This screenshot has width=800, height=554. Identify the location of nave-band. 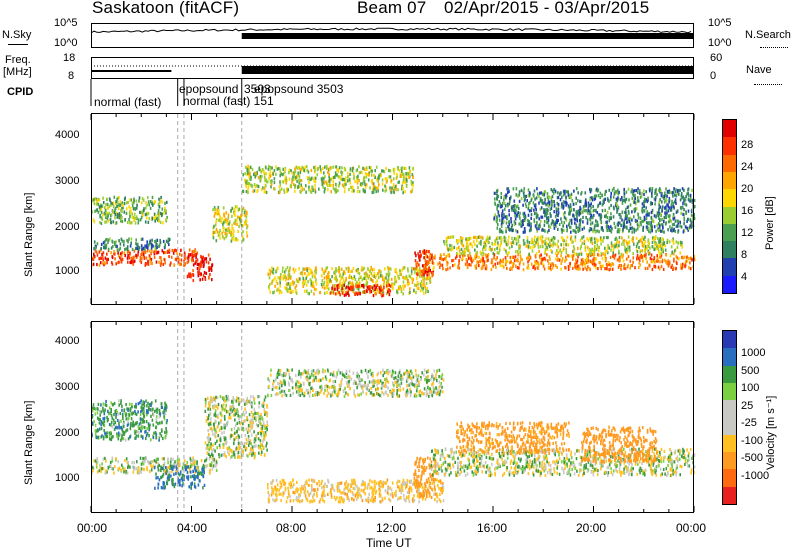
(467, 70).